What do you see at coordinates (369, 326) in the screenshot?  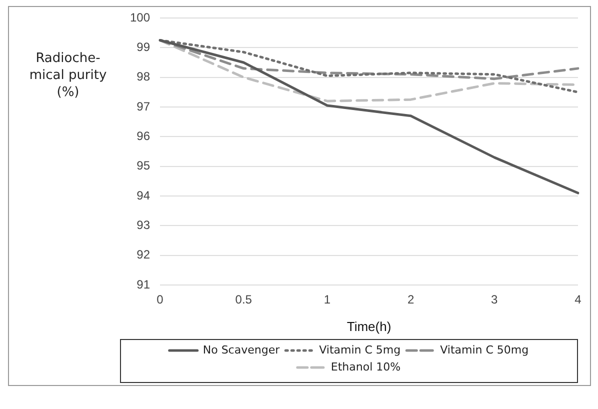 I see `x-axis-title: Time(h)` at bounding box center [369, 326].